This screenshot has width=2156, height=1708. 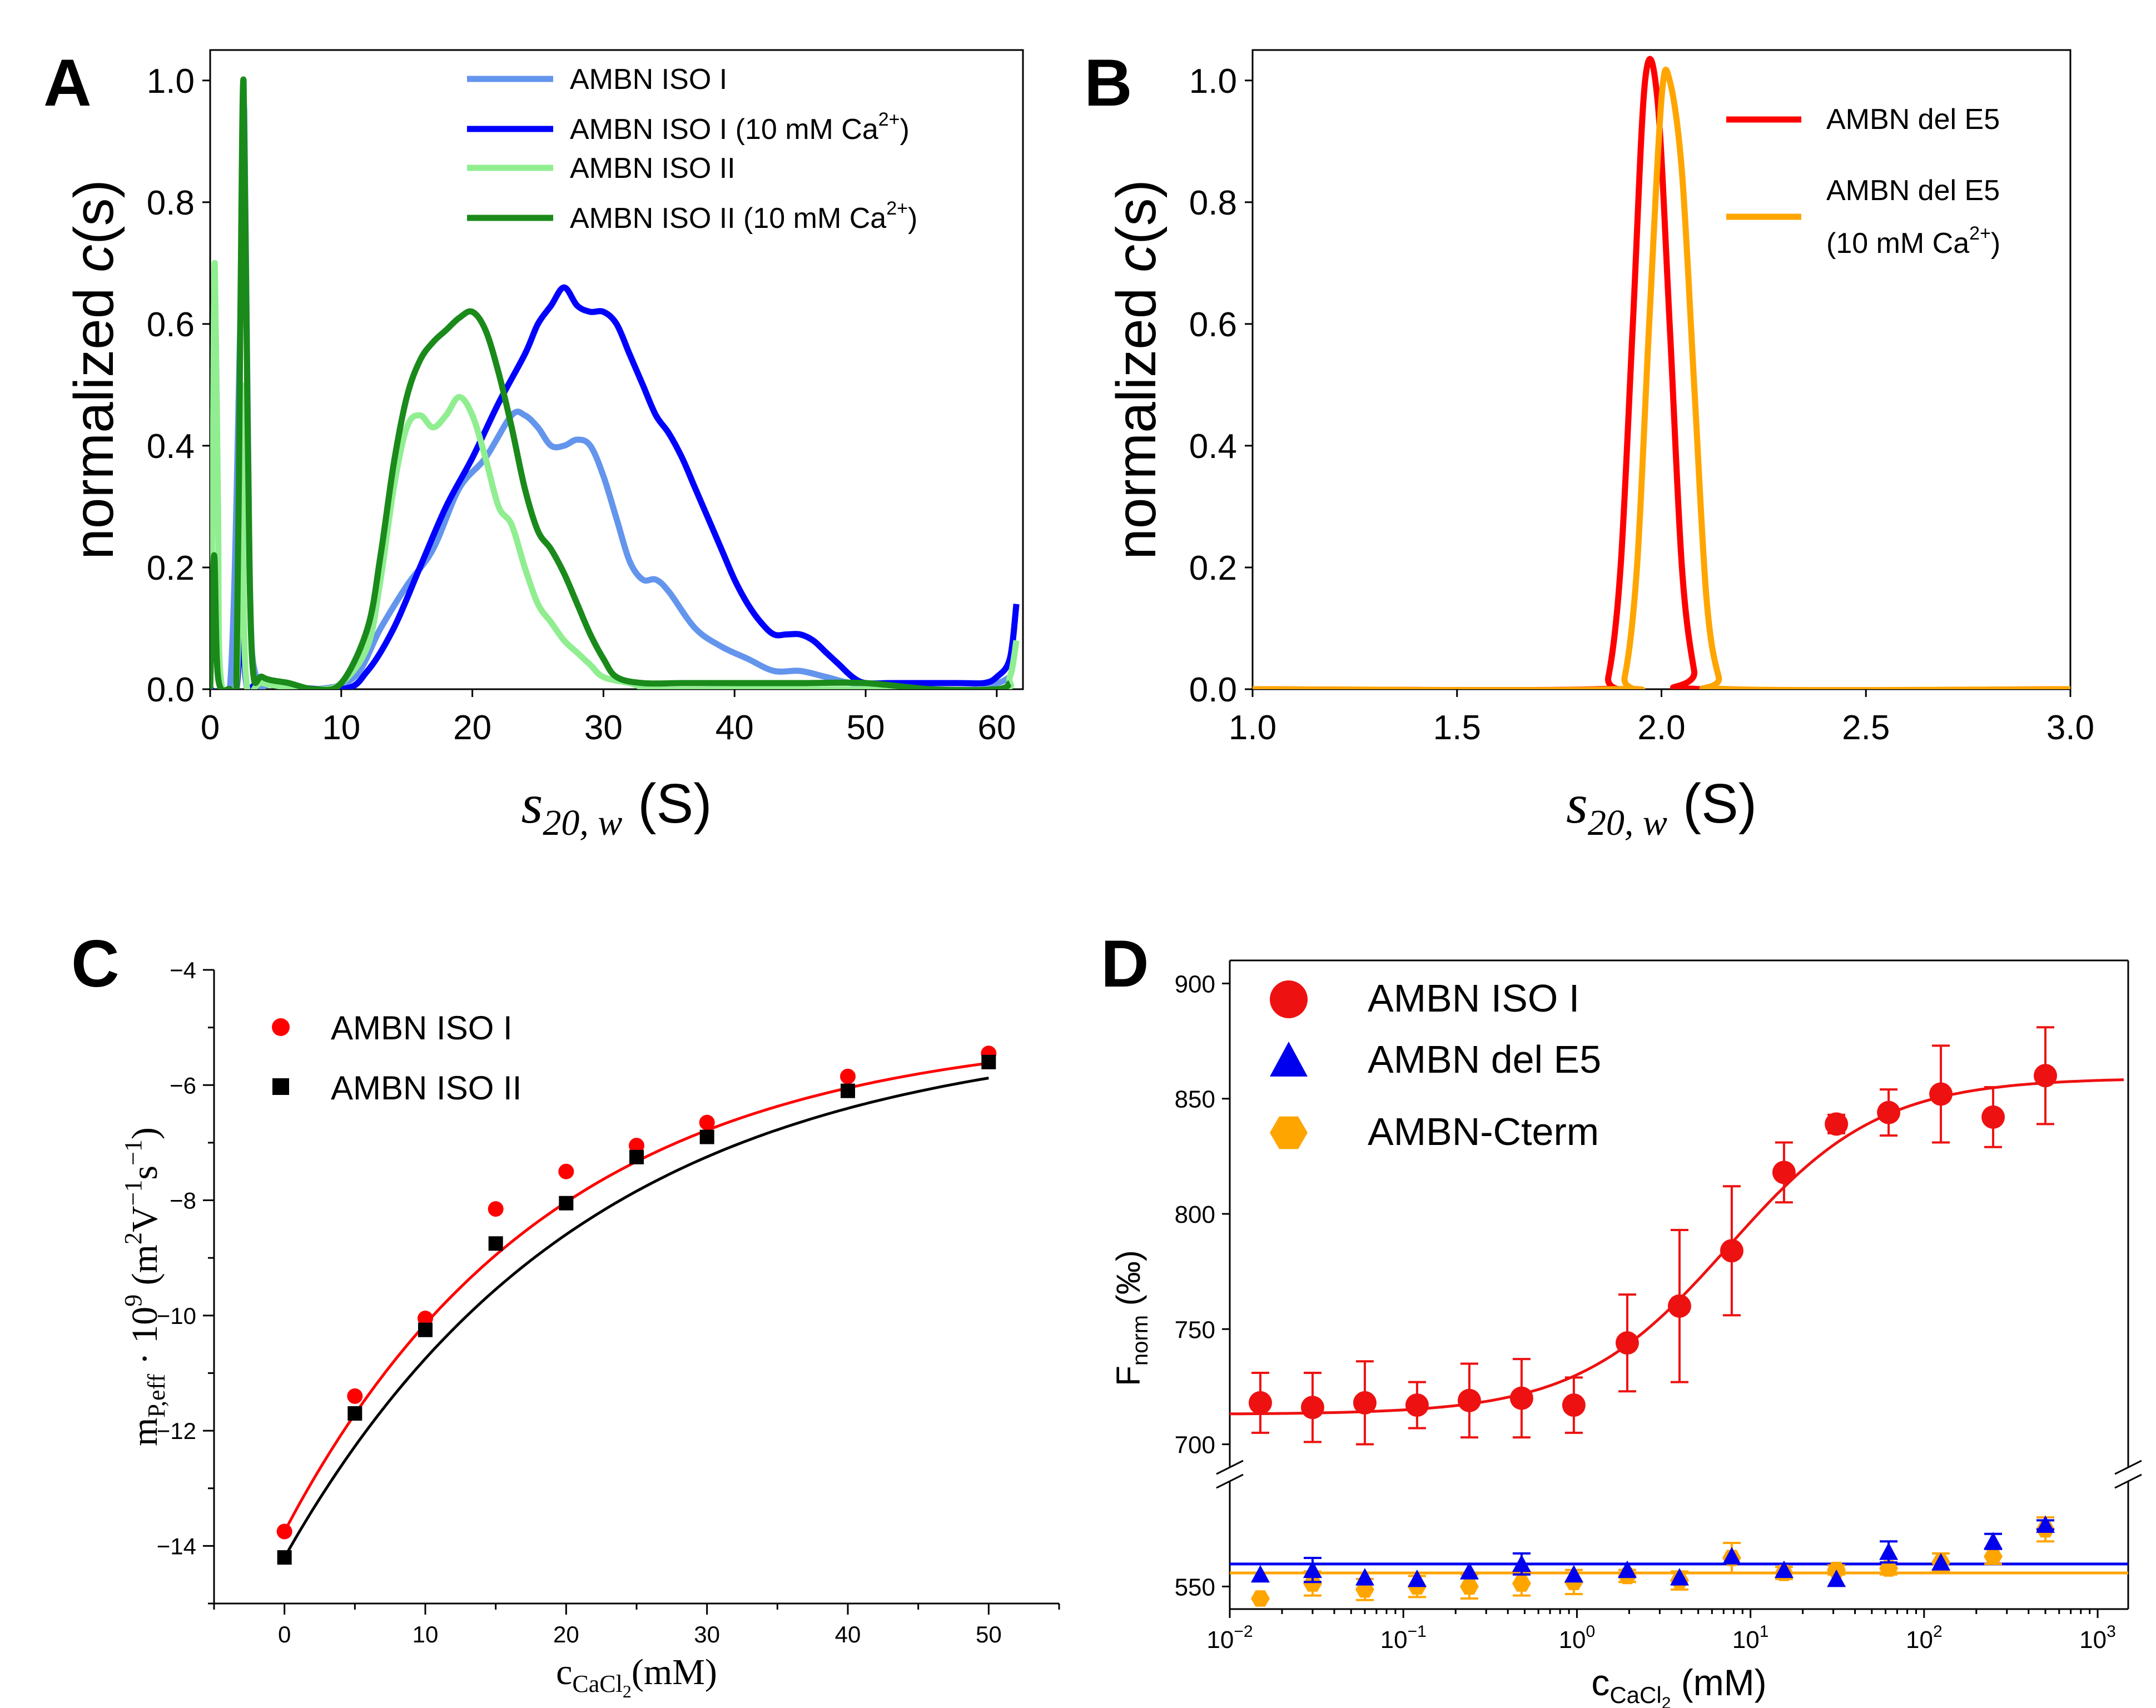 What do you see at coordinates (1213, 568) in the screenshot?
I see `b-ytick-label: 0.2` at bounding box center [1213, 568].